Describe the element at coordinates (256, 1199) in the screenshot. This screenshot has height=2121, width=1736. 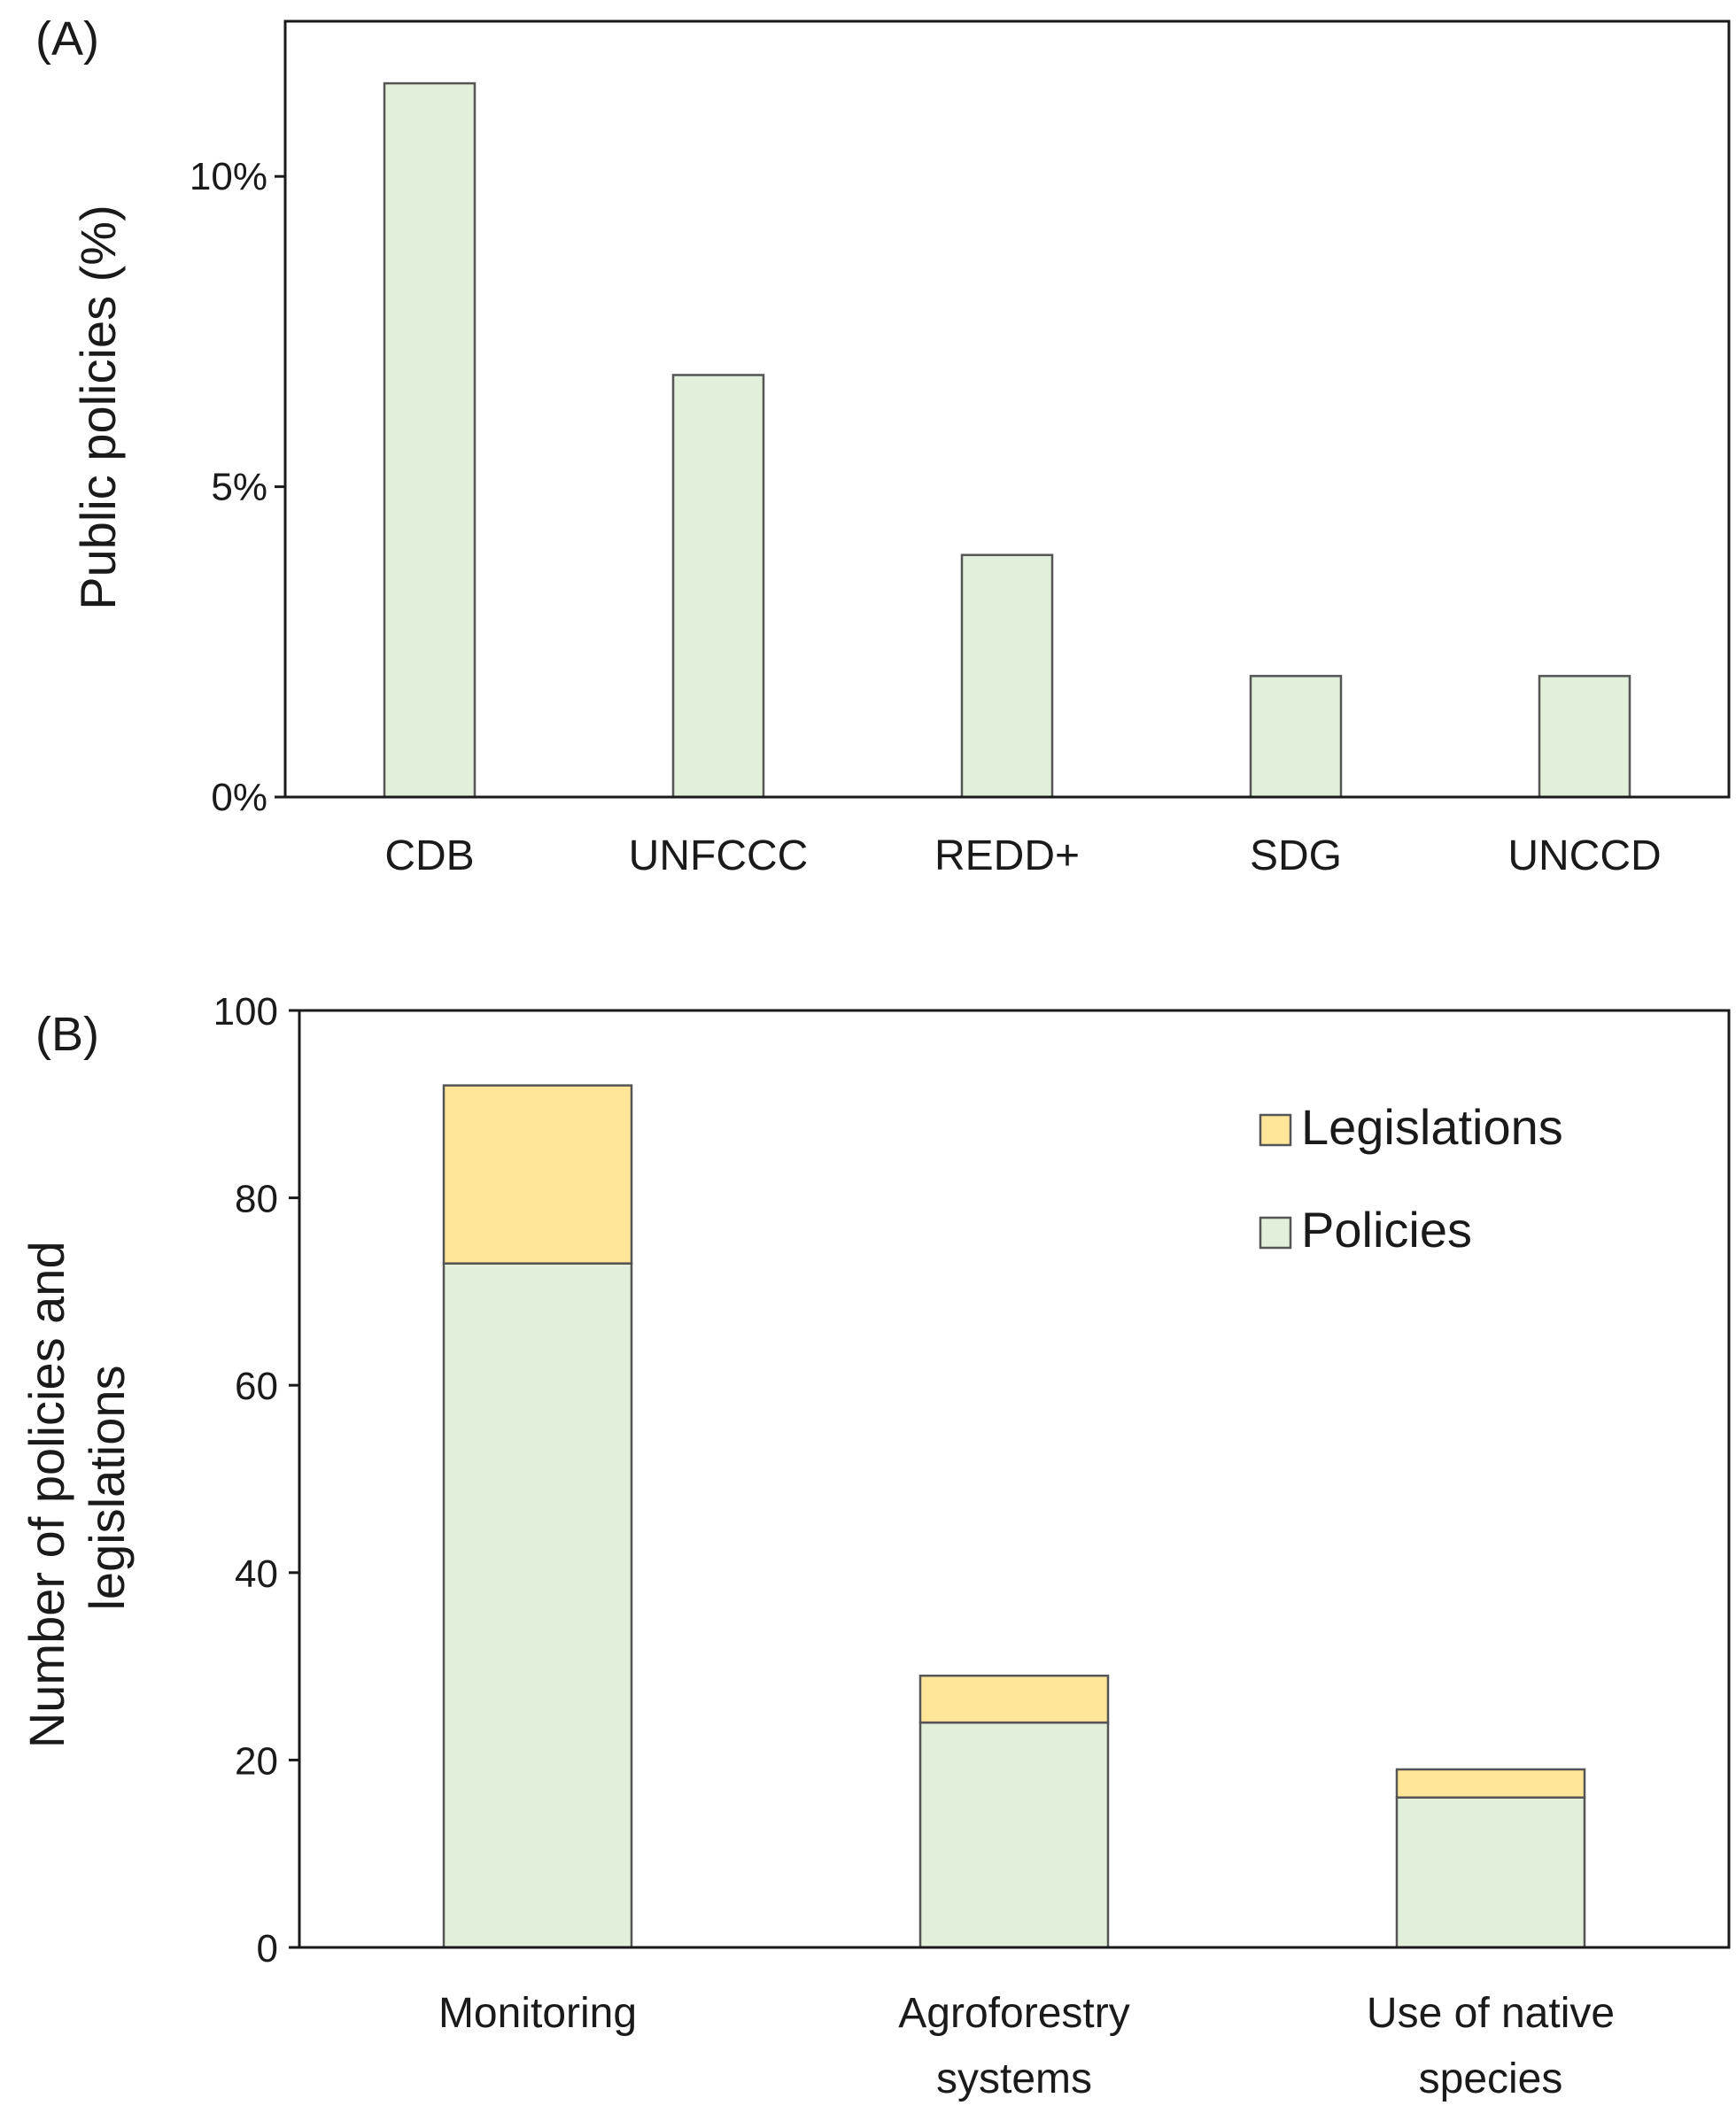
I see `y-tick-label: 80` at that location.